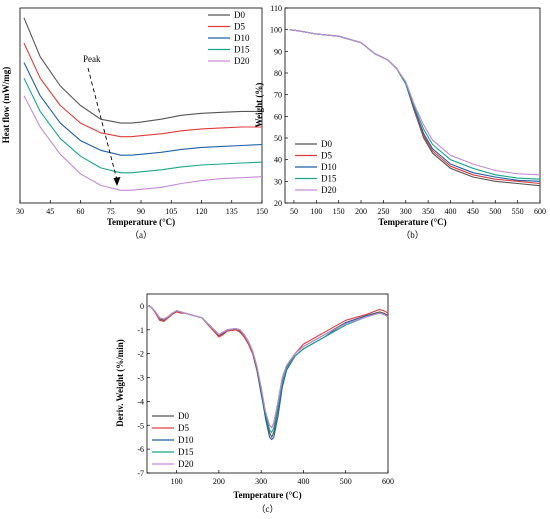  Describe the element at coordinates (259, 105) in the screenshot. I see `y-axis-label: Weight (%)` at that location.